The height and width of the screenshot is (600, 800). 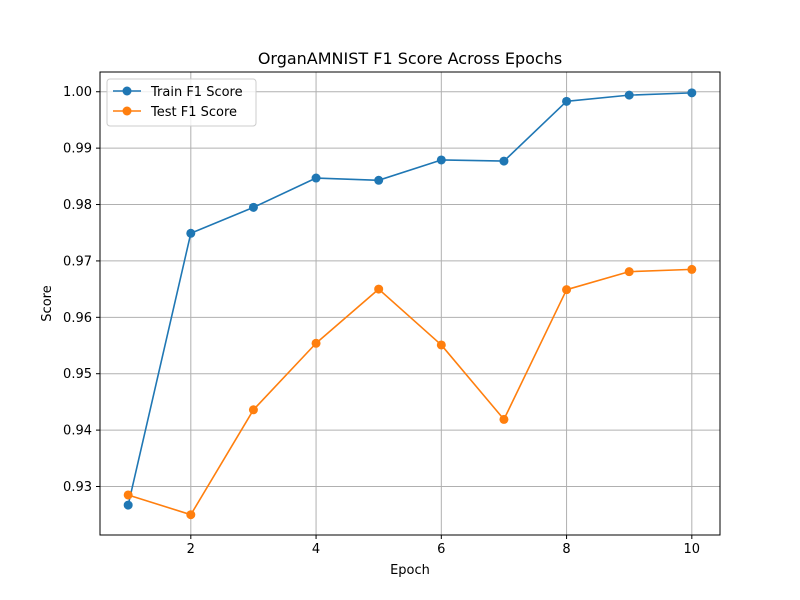 I want to click on x-tick-label: 10, so click(x=692, y=549).